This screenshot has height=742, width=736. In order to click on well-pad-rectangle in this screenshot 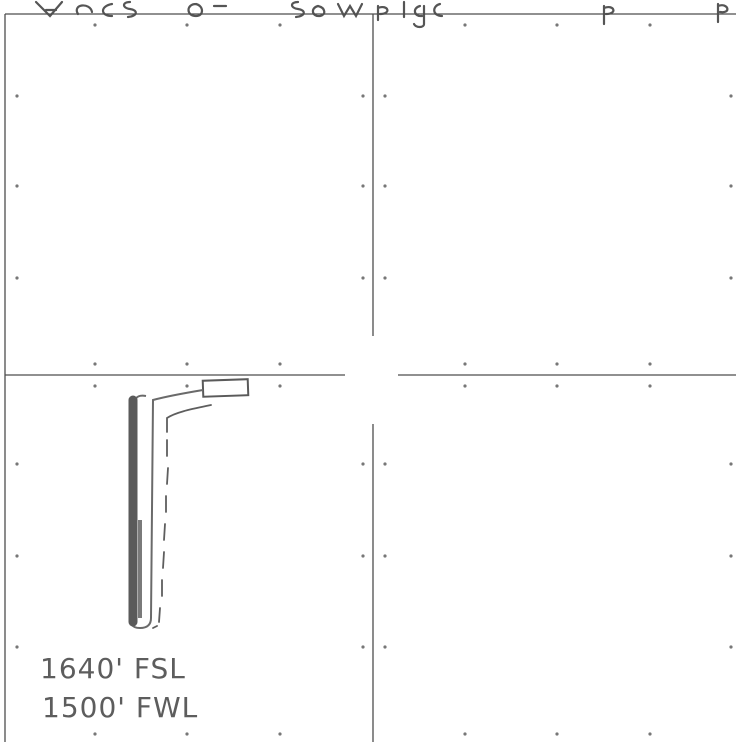, I will do `click(225, 388)`.